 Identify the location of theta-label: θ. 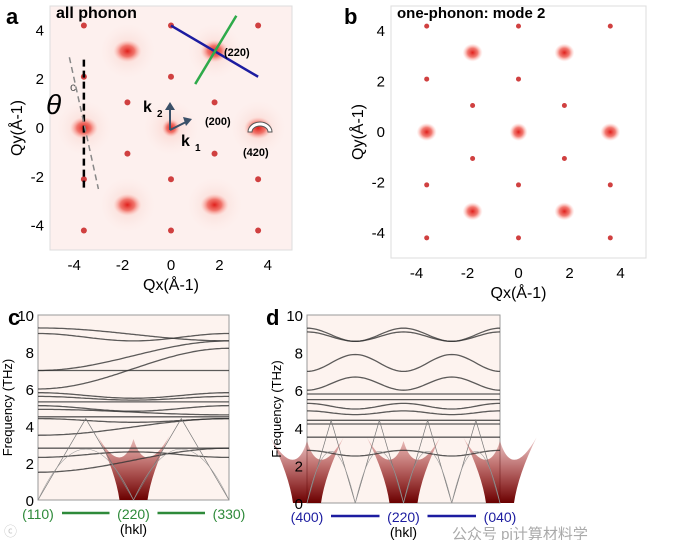
(53, 104).